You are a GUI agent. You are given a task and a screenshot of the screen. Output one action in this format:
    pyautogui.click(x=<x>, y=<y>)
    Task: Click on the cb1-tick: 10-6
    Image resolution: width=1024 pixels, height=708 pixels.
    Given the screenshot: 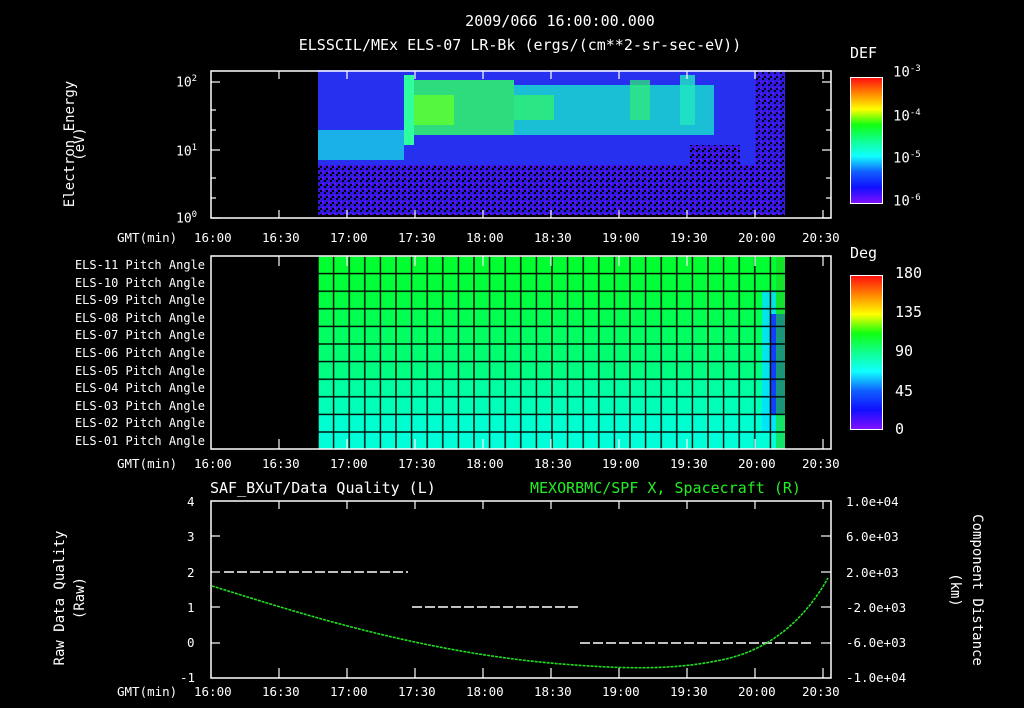 What is the action you would take?
    pyautogui.click(x=907, y=201)
    